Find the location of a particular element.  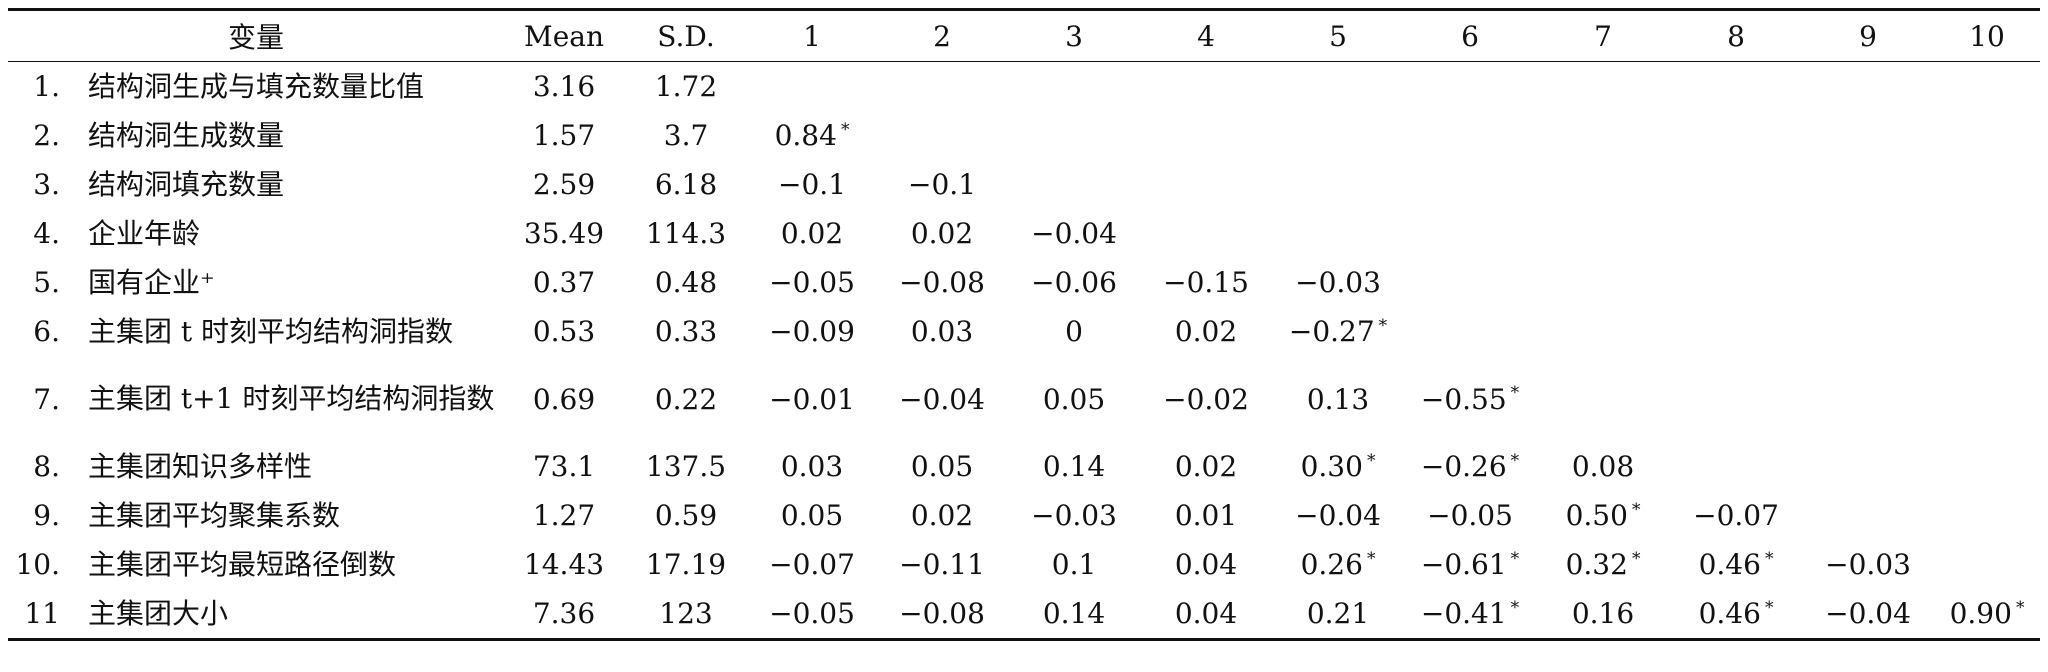

variable-name: 主集团平均最短路径倒数 is located at coordinates (242, 564).